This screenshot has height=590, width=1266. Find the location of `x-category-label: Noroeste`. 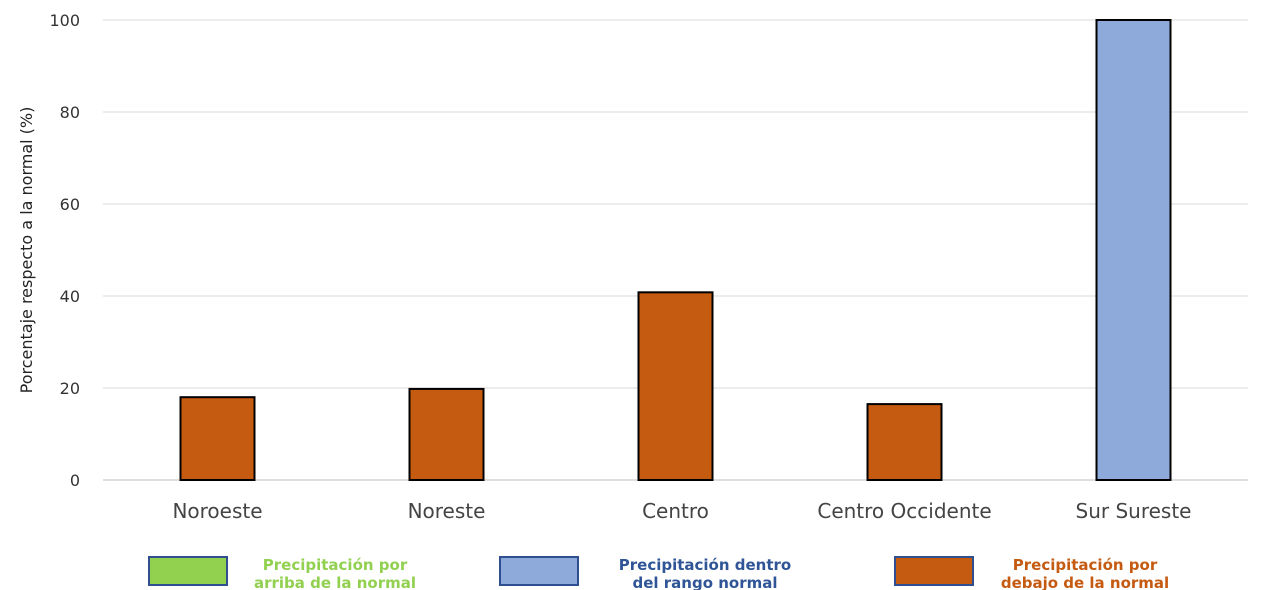

x-category-label: Noroeste is located at coordinates (217, 511).